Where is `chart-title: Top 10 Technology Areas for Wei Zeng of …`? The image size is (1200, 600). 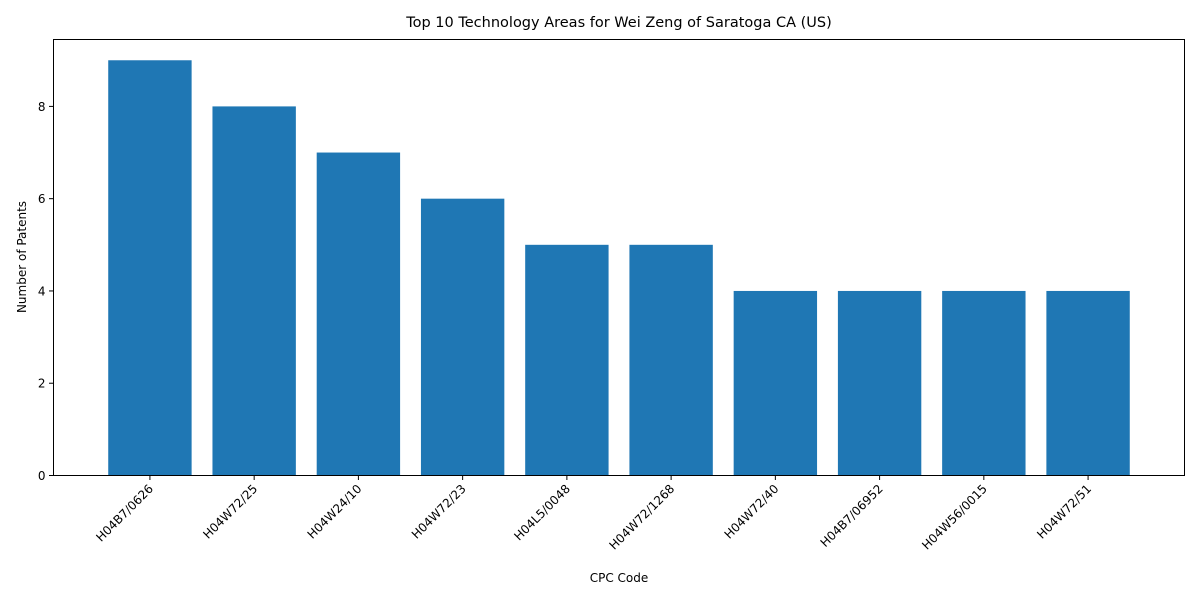
chart-title: Top 10 Technology Areas for Wei Zeng of … is located at coordinates (618, 23).